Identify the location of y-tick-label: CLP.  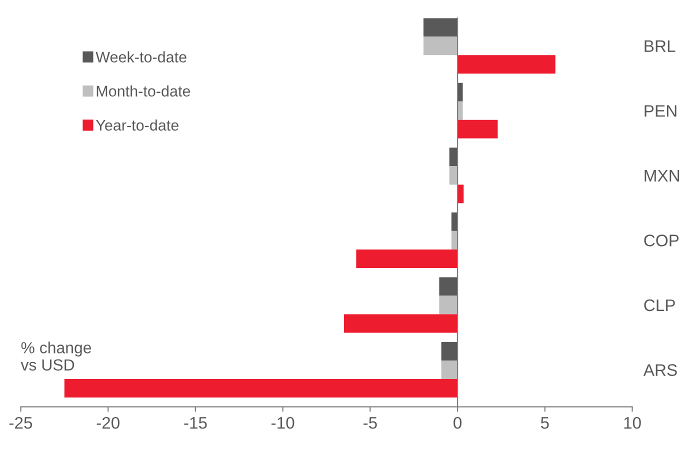
(659, 305).